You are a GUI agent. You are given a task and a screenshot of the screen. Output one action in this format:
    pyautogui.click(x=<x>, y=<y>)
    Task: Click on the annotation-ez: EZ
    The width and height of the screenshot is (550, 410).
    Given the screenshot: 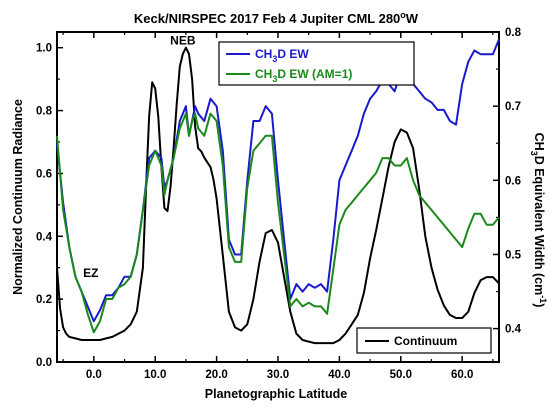 What is the action you would take?
    pyautogui.click(x=90, y=273)
    